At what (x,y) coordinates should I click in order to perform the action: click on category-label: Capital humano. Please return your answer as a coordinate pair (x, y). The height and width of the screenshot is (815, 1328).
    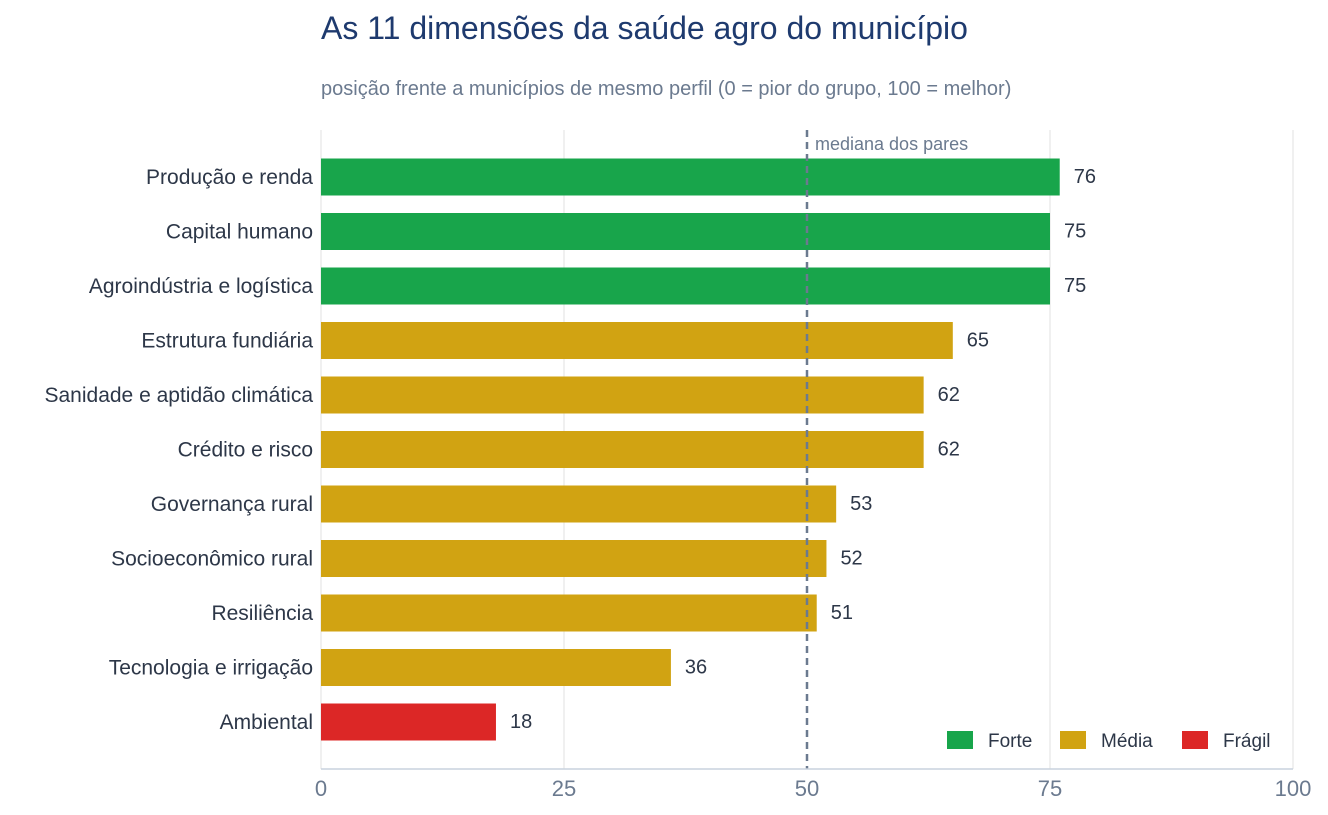
    Looking at the image, I should click on (239, 232).